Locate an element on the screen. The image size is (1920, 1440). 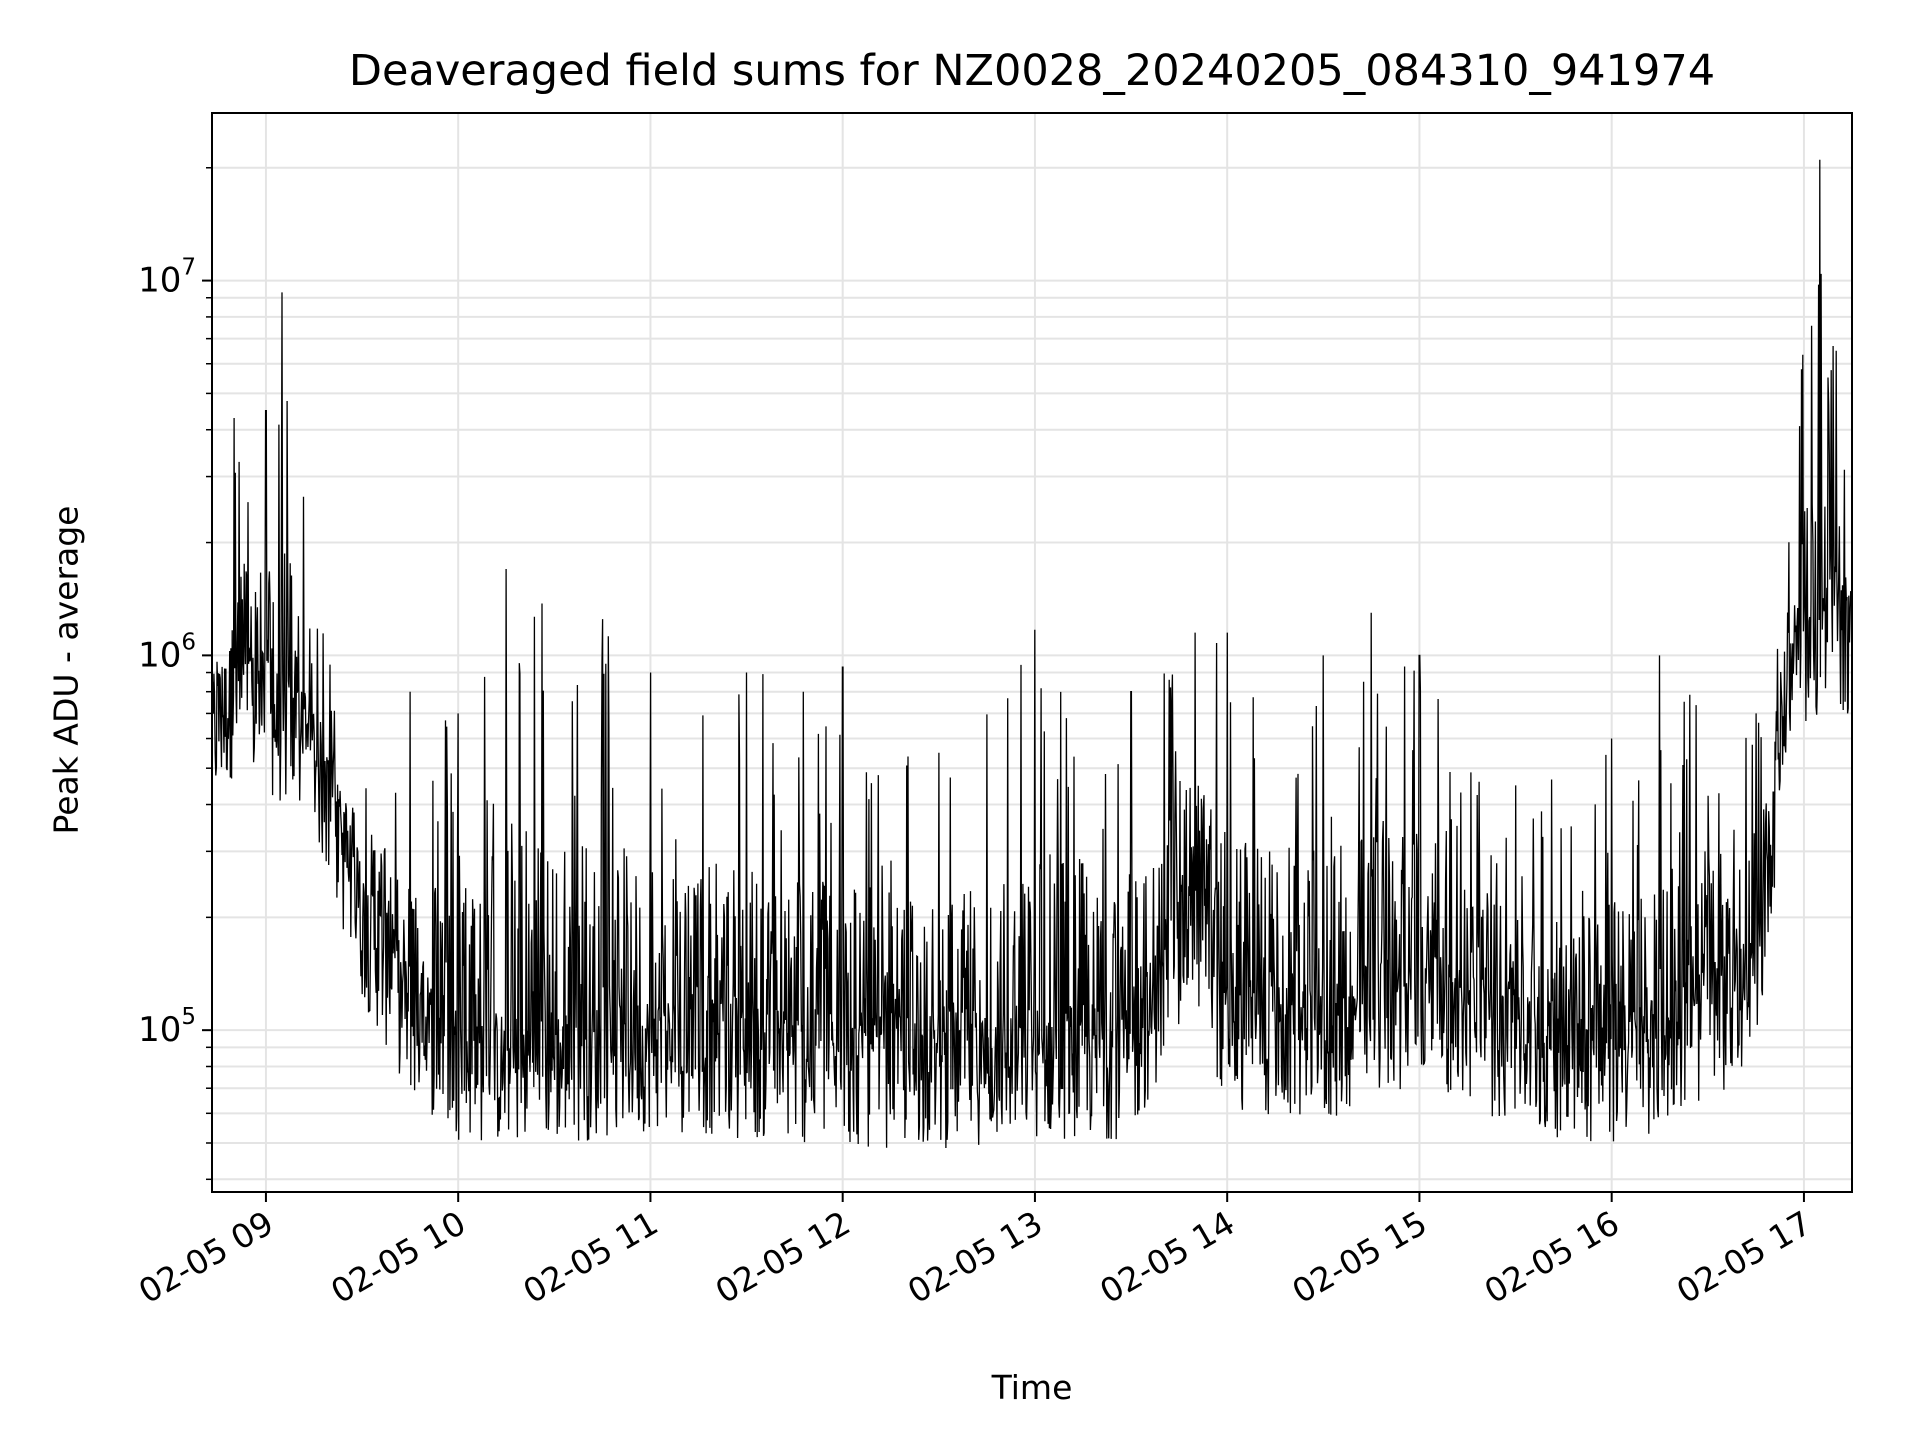
y-axis-label: Peak ADU - average is located at coordinates (66, 670).